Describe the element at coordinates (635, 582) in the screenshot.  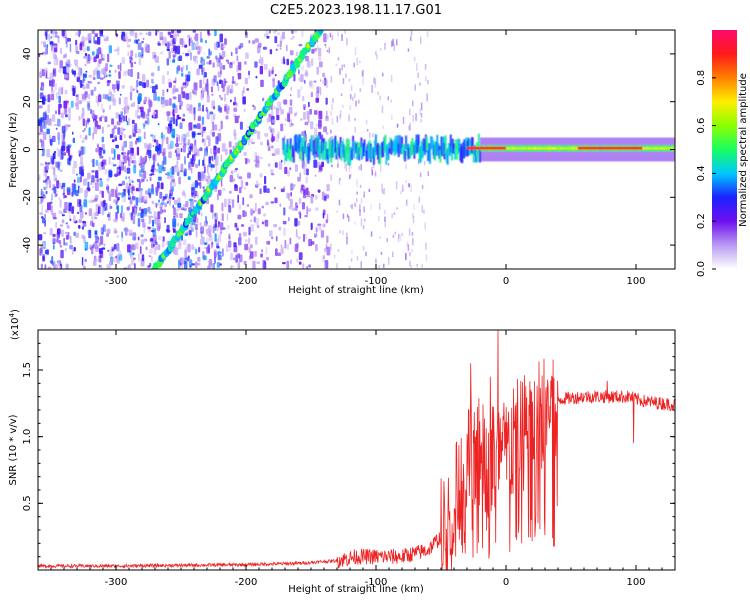
I see `snr-x-tick-label: 100` at that location.